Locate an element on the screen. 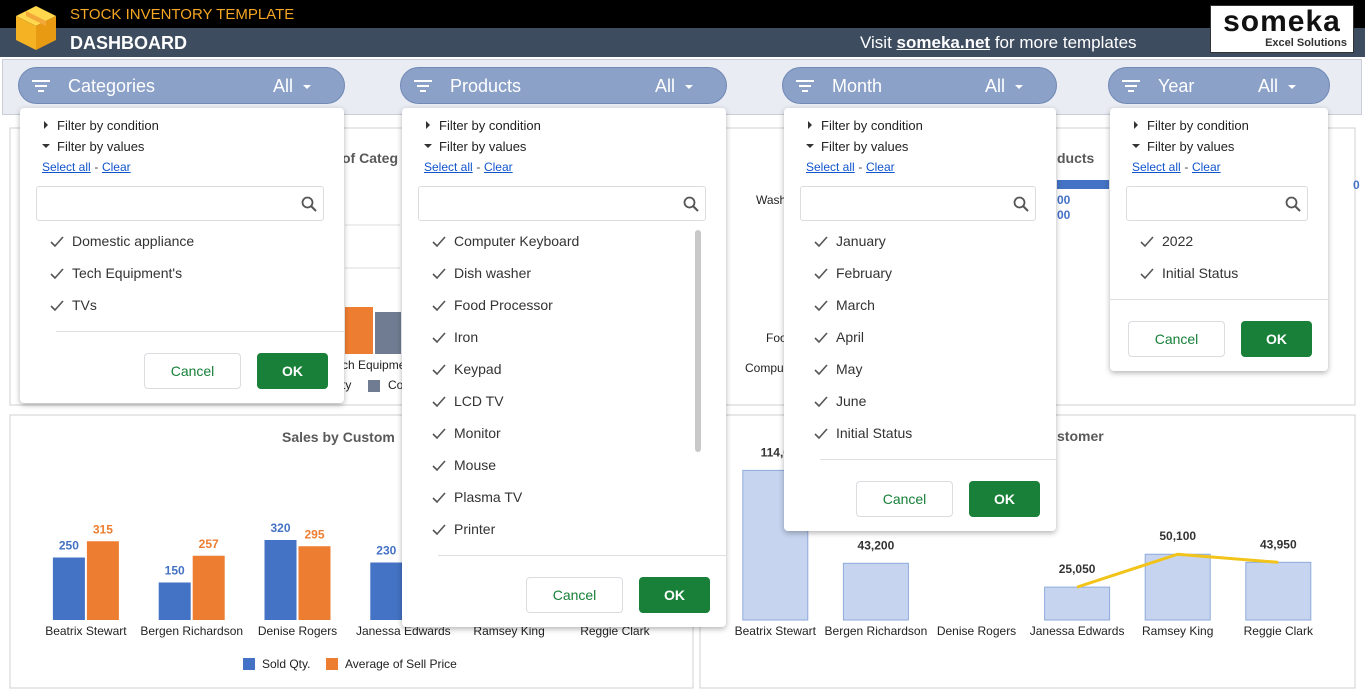  menu-item: LCD TV is located at coordinates (479, 401).